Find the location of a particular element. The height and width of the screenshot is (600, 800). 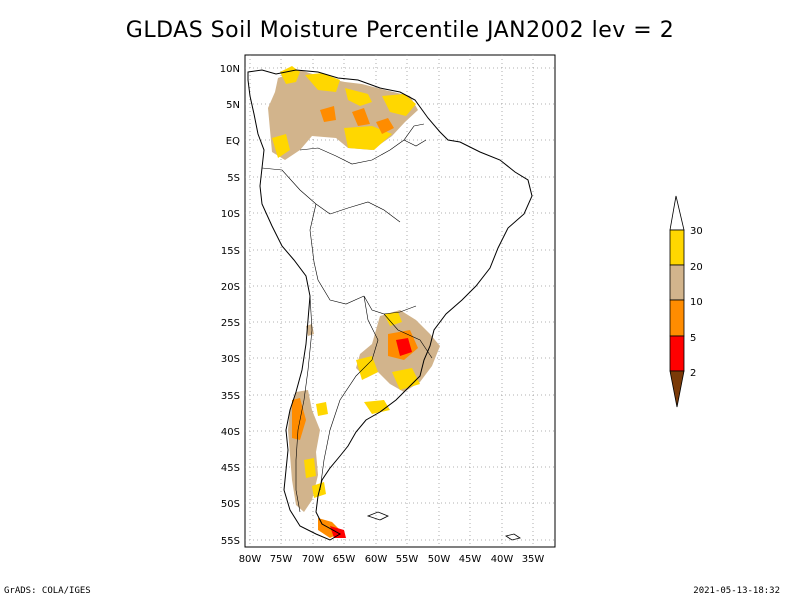

lon-label: 75W is located at coordinates (281, 559).